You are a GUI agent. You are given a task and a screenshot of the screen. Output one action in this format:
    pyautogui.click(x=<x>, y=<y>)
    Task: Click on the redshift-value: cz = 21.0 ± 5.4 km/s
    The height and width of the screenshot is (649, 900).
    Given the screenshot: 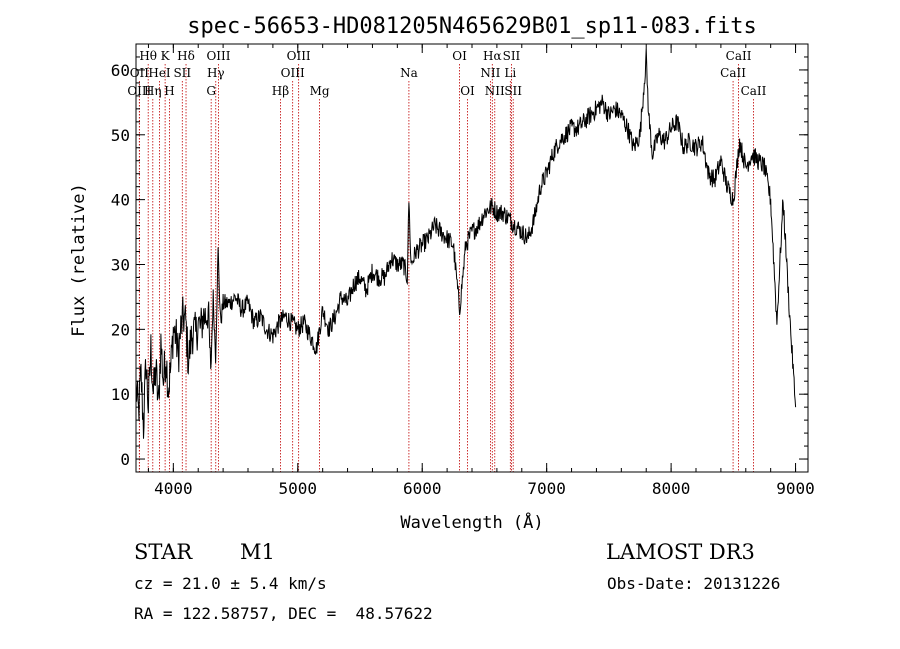 What is the action you would take?
    pyautogui.click(x=230, y=583)
    